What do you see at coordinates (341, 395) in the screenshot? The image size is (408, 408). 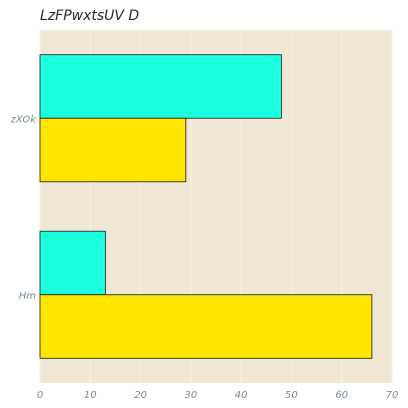 I see `x-tick-label: 60` at bounding box center [341, 395].